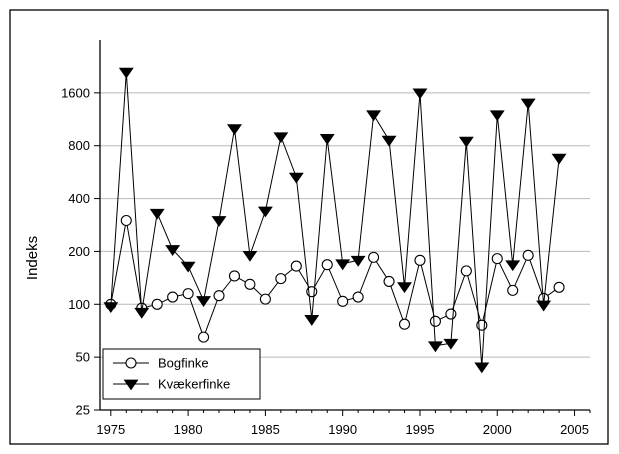 The width and height of the screenshot is (619, 454). Describe the element at coordinates (131, 363) in the screenshot. I see `legend-marker-bogfinke` at that location.